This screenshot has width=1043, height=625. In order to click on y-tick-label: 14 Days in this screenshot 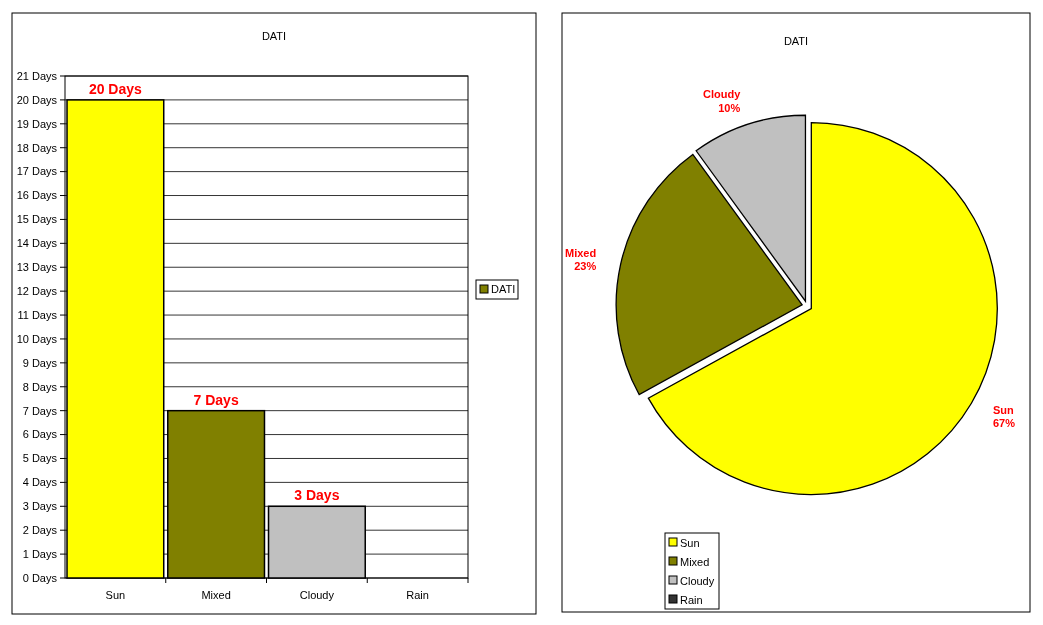, I will do `click(37, 243)`.